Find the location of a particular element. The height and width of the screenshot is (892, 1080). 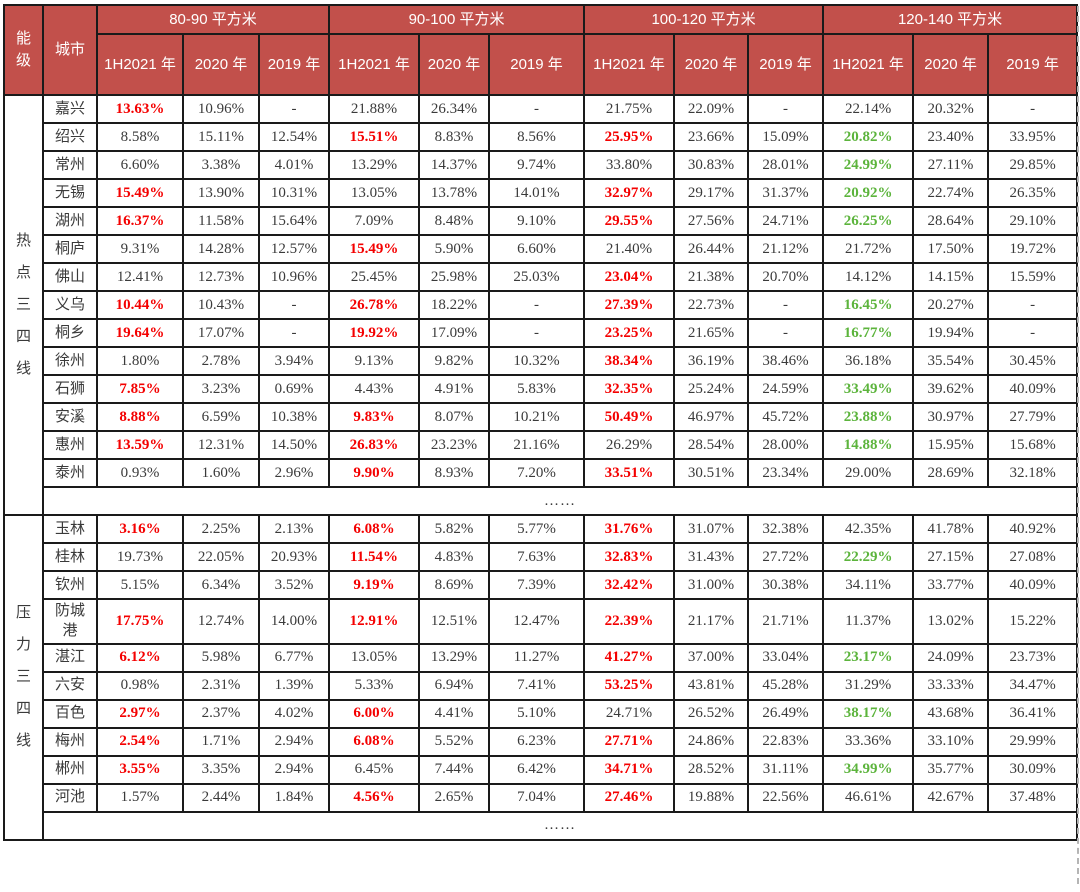

value-cell: 1.80% is located at coordinates (140, 361).